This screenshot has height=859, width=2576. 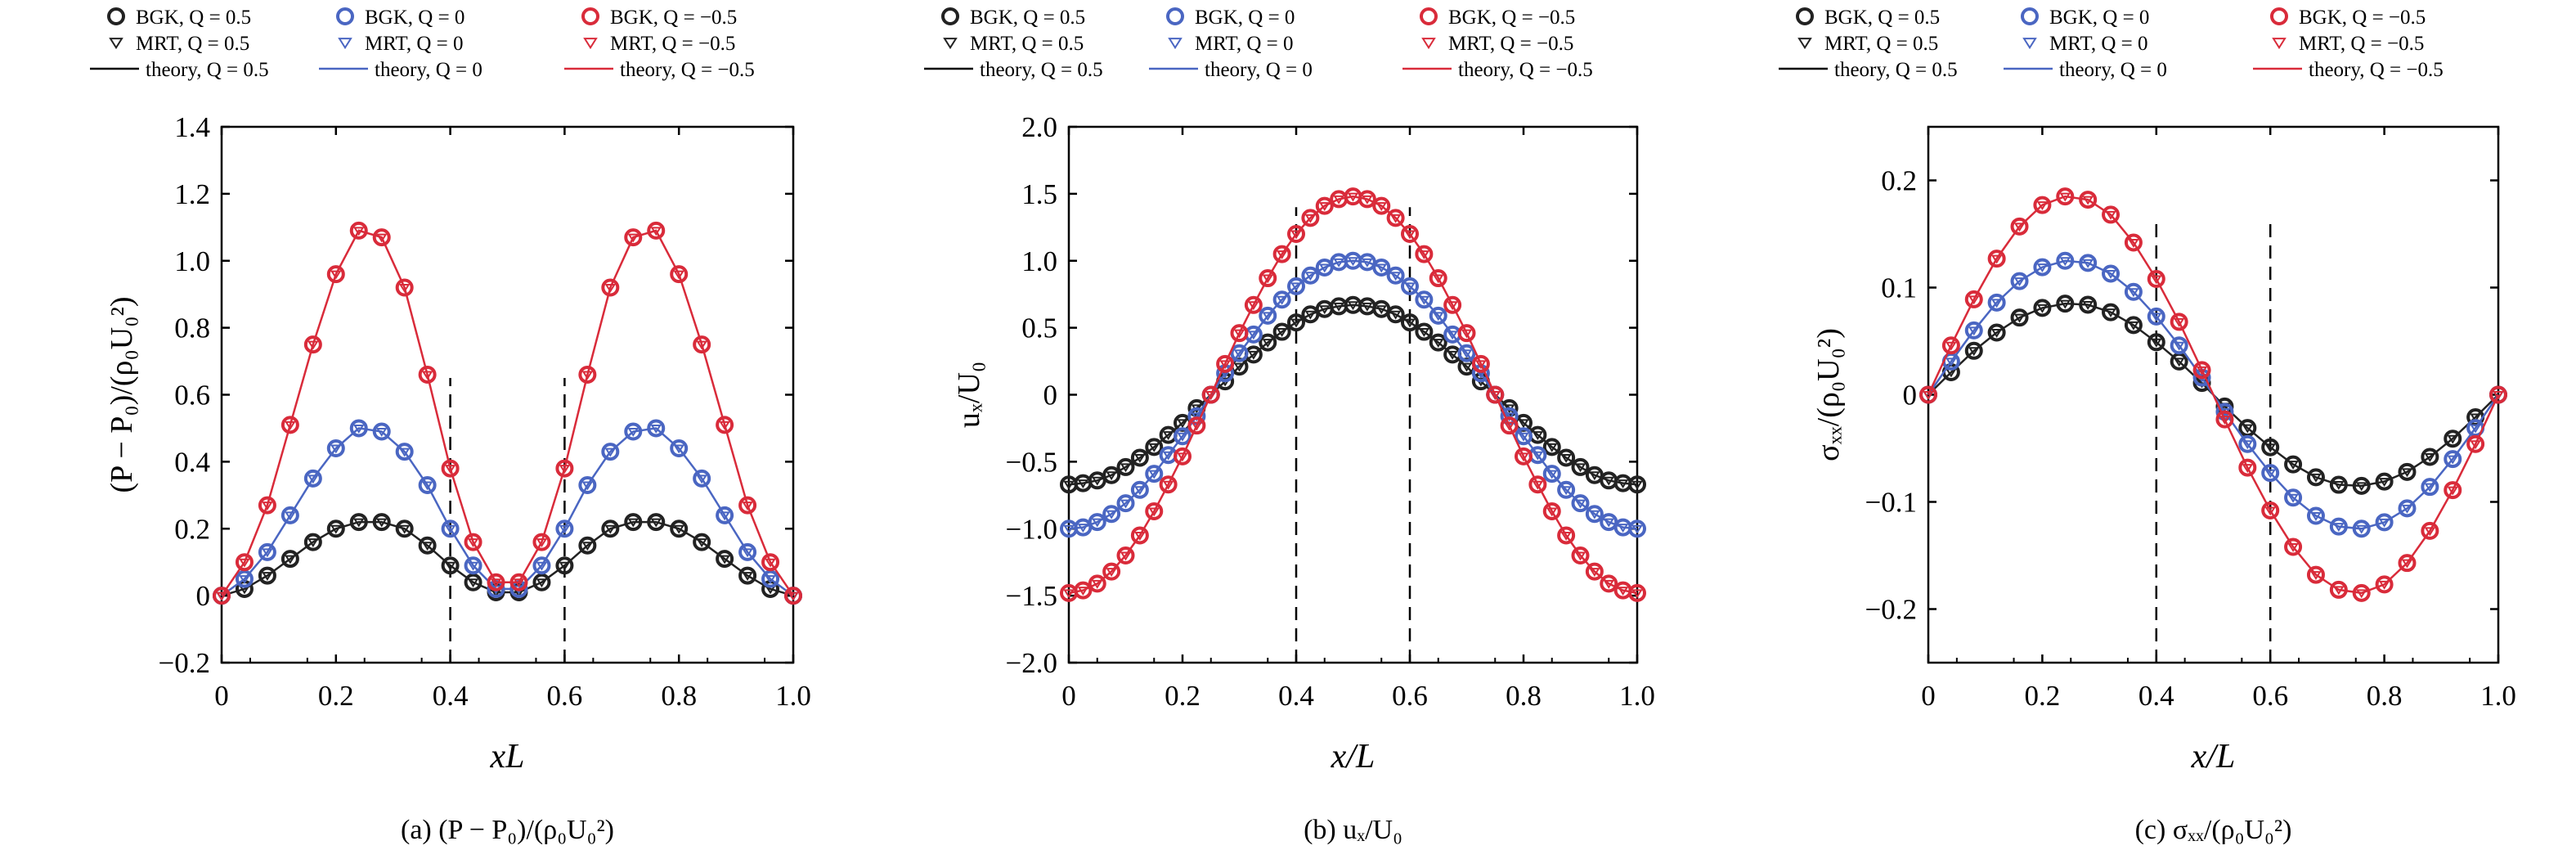 I want to click on legend-label: MRT, Q = 0, so click(x=2098, y=44).